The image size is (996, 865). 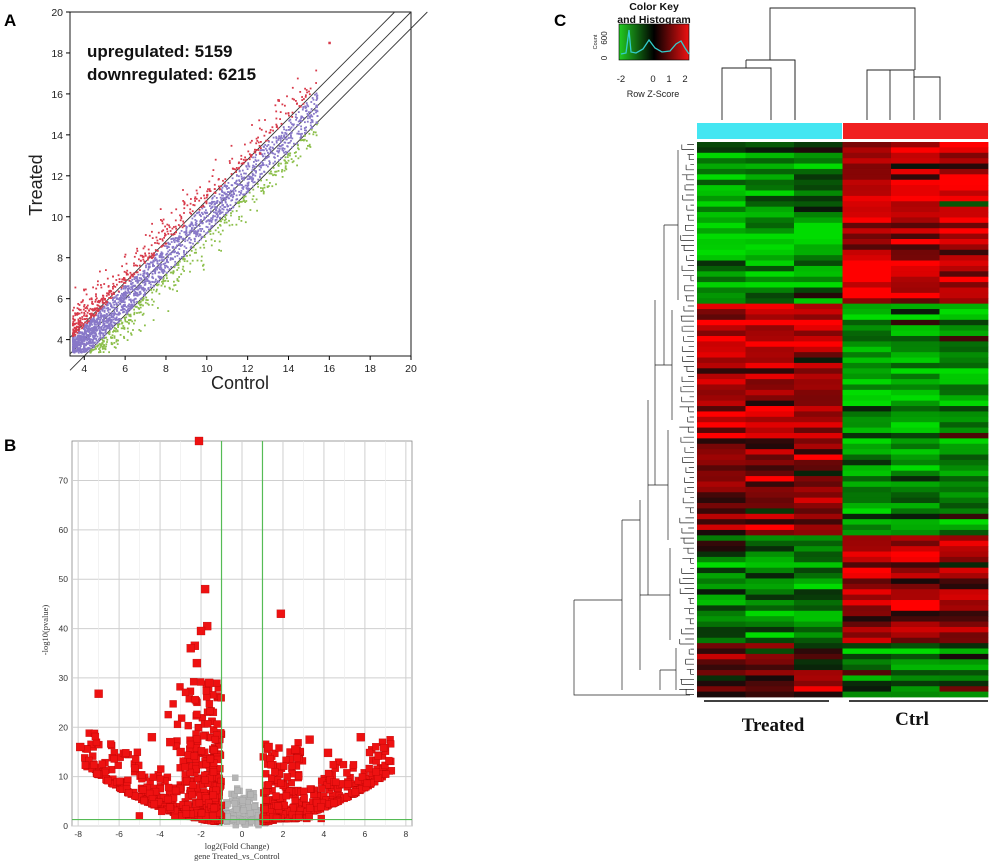 What do you see at coordinates (633, 420) in the screenshot?
I see `row-dendrogram` at bounding box center [633, 420].